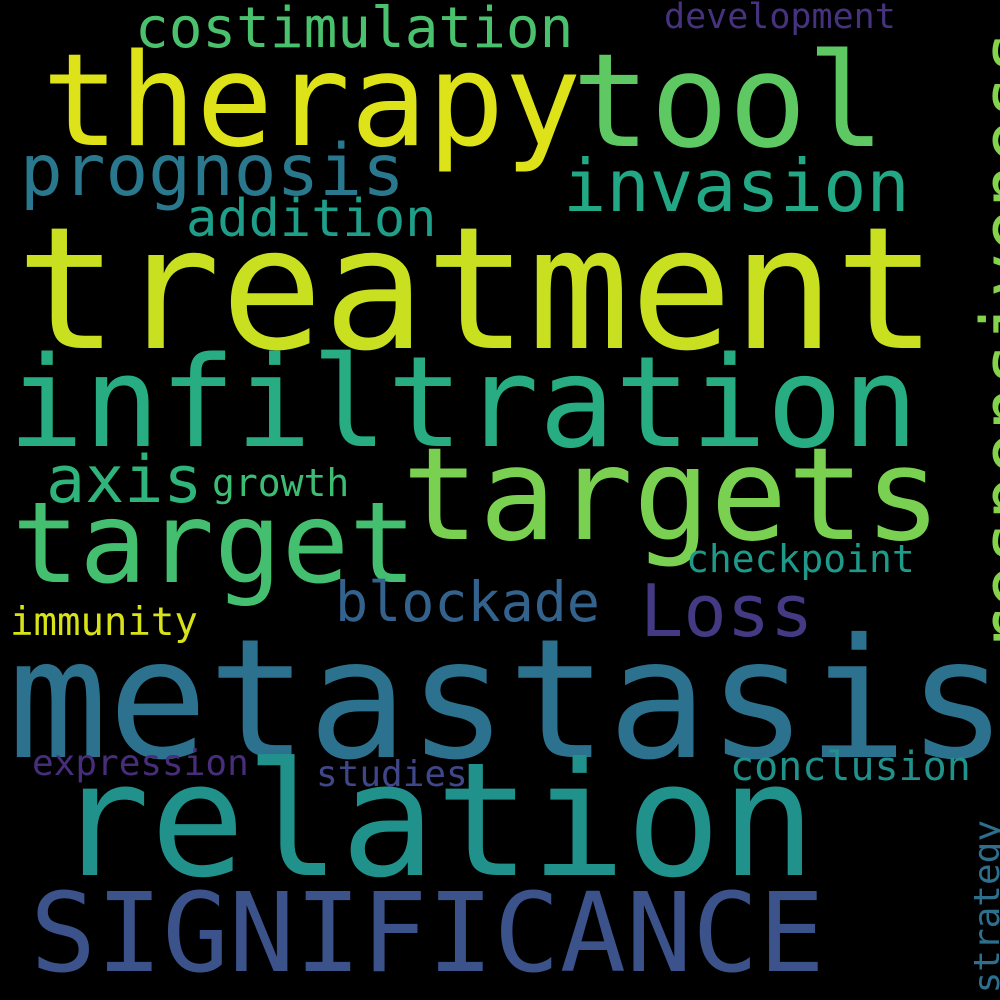 This screenshot has height=1000, width=1000. I want to click on word-growth: growth, so click(281, 483).